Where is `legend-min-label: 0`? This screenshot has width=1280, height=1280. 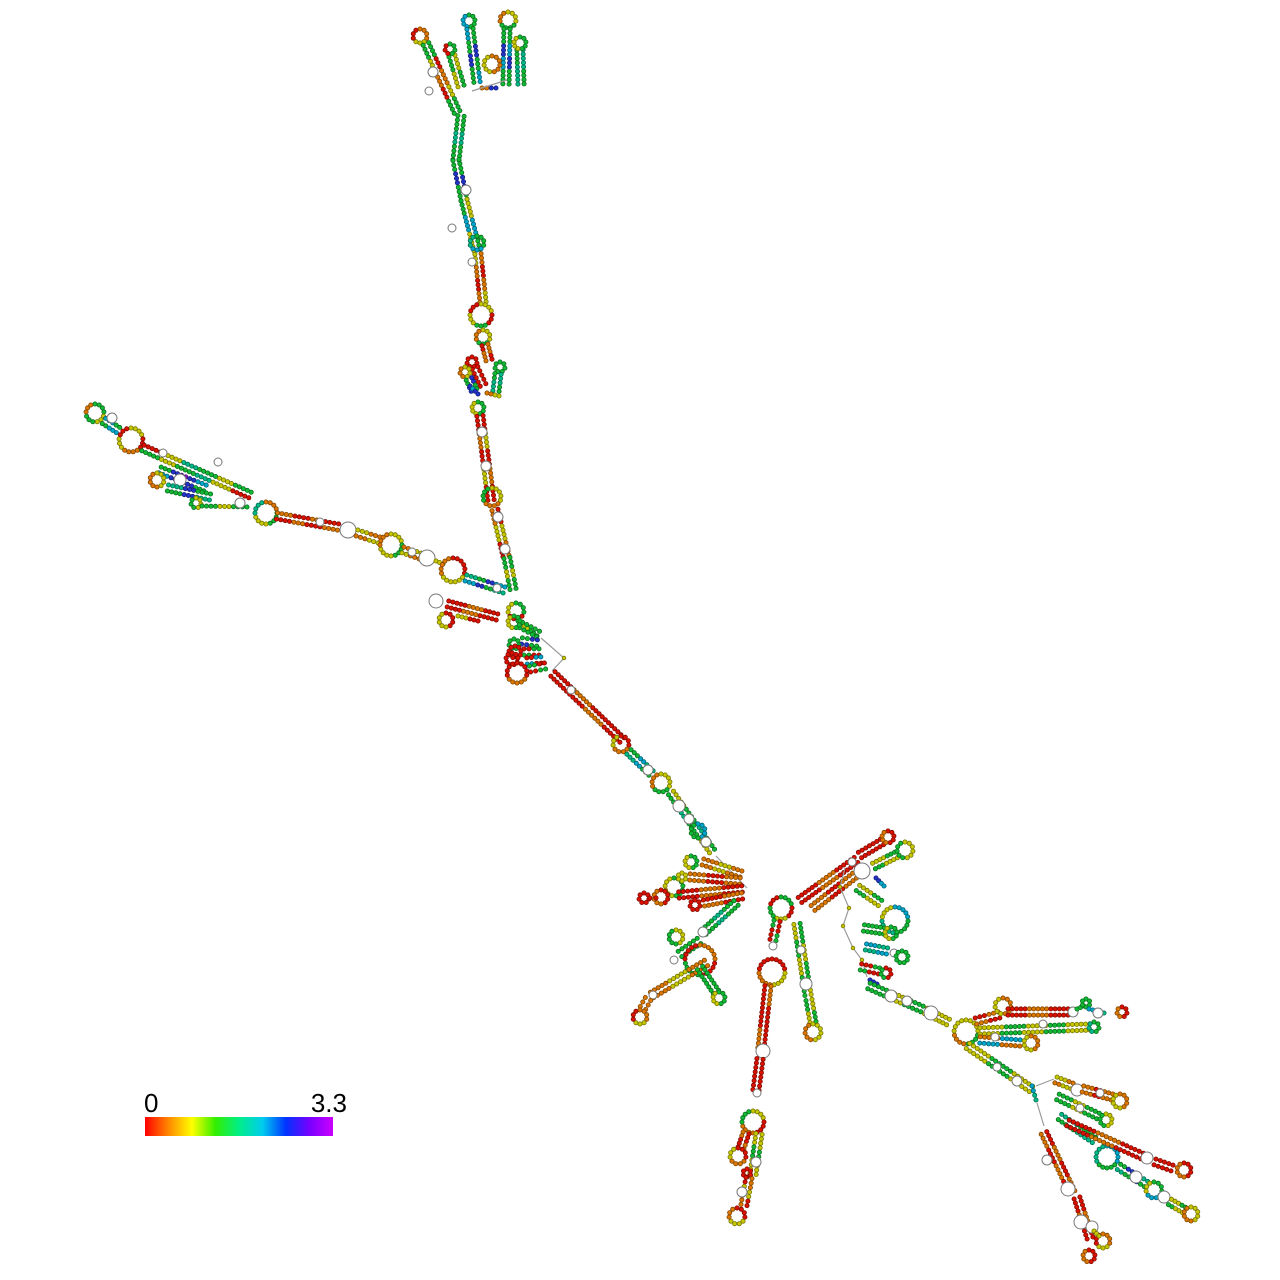
legend-min-label: 0 is located at coordinates (151, 1103).